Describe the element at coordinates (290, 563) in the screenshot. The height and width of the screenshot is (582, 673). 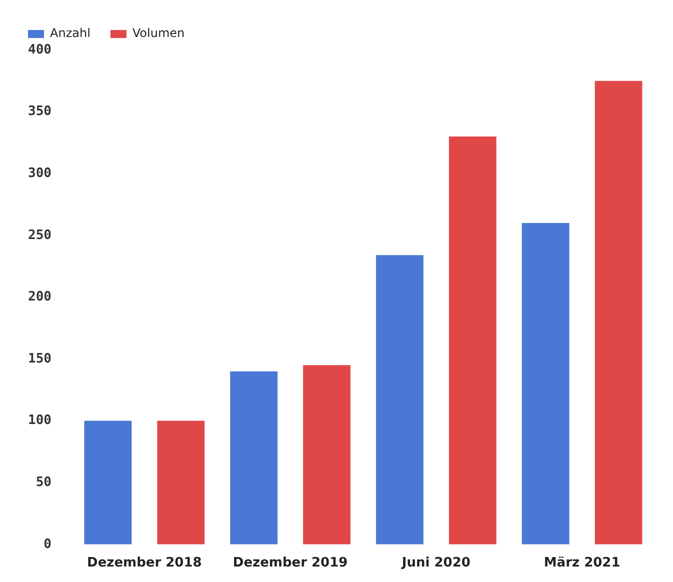
I see `x-tick-label: Dezember 2019` at that location.